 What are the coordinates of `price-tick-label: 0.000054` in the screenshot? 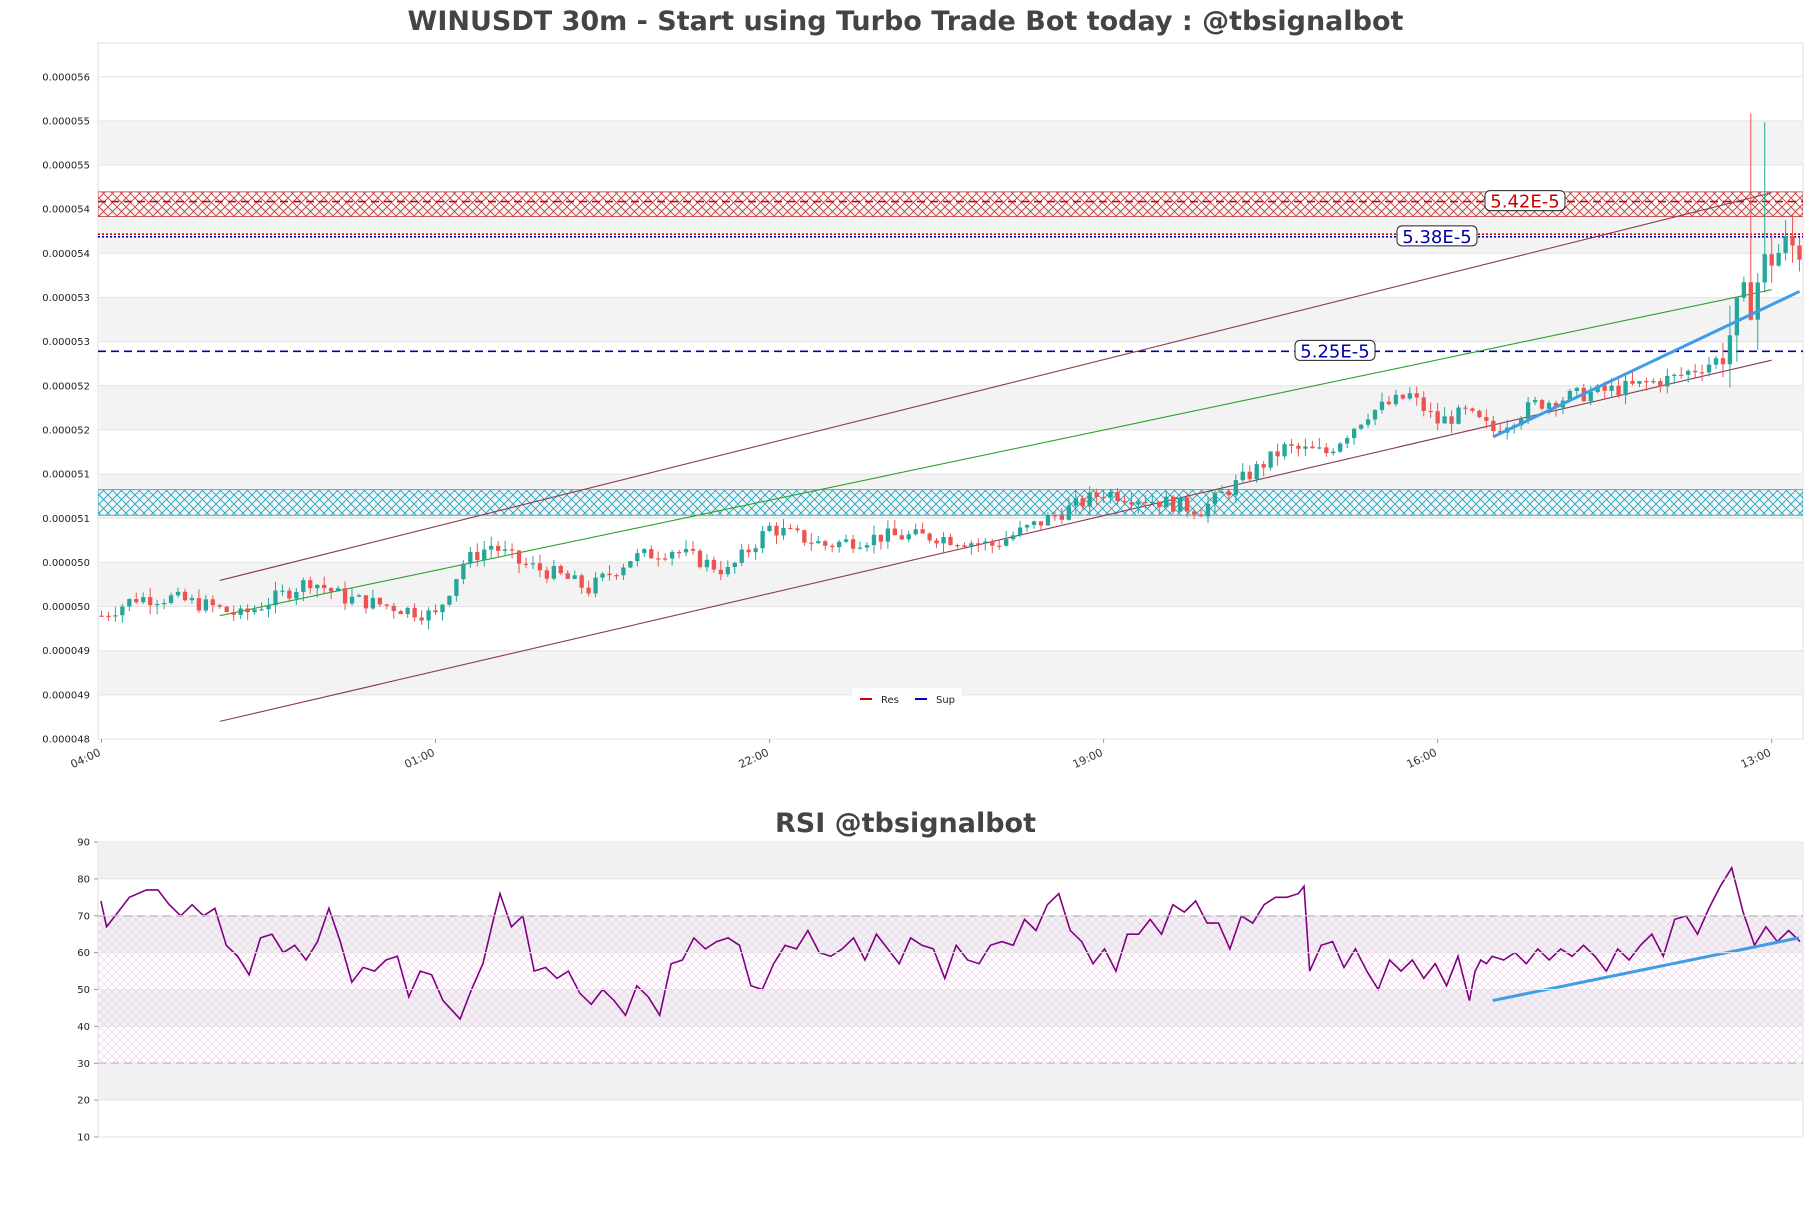 It's located at (66, 210).